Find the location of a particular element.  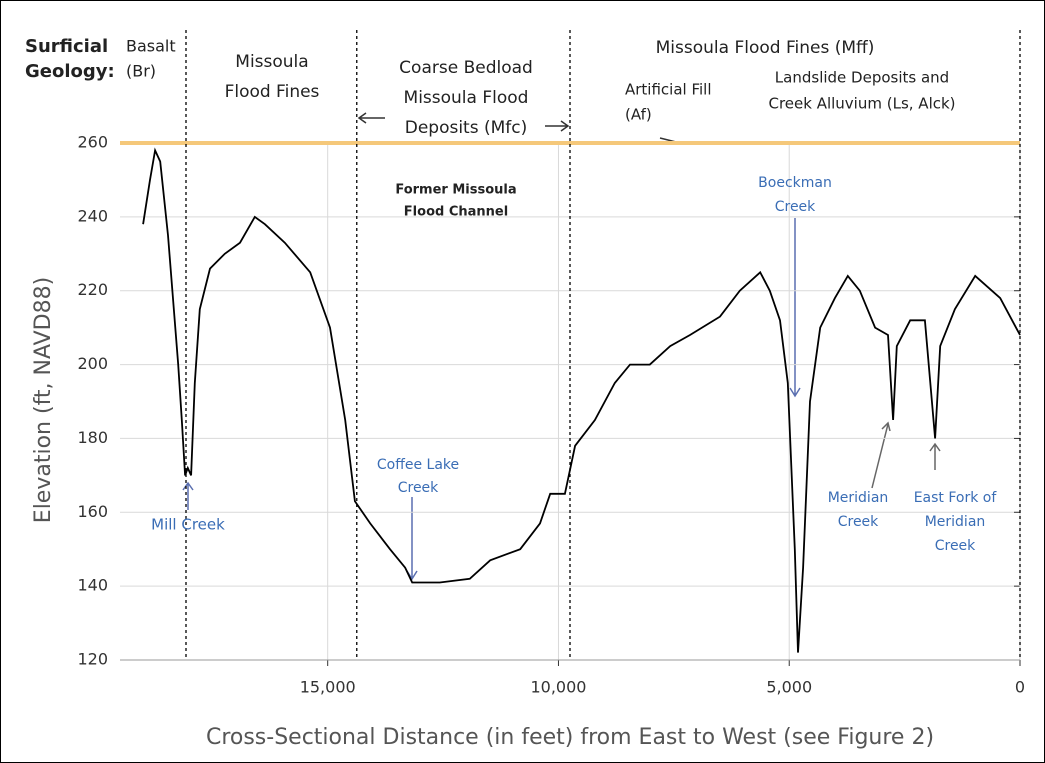

annotation: Mill Creek is located at coordinates (188, 525).